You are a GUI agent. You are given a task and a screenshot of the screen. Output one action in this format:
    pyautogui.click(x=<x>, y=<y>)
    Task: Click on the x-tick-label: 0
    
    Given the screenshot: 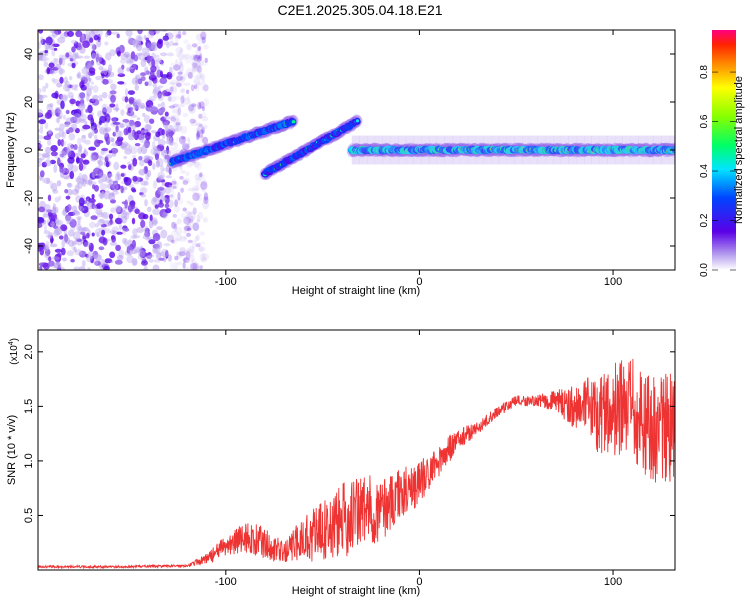 What is the action you would take?
    pyautogui.click(x=419, y=282)
    